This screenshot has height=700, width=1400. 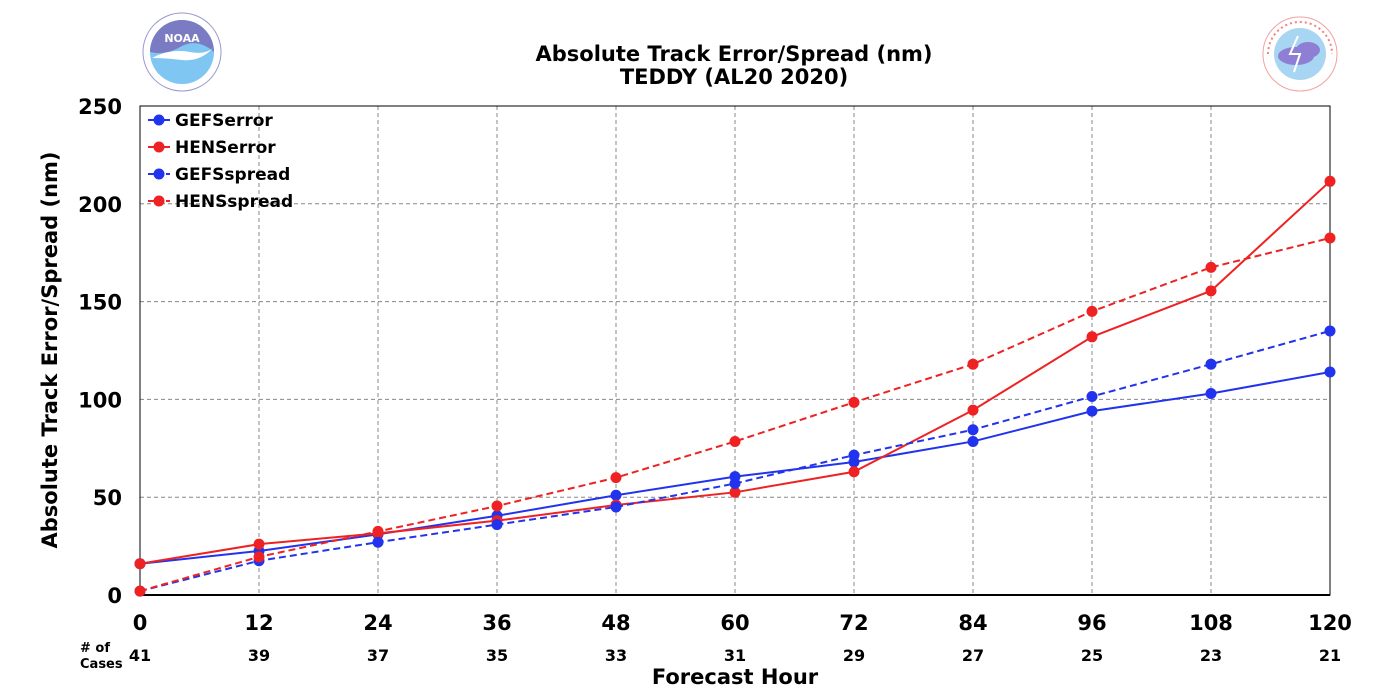 What do you see at coordinates (100, 303) in the screenshot?
I see `y-tick-label: 150` at bounding box center [100, 303].